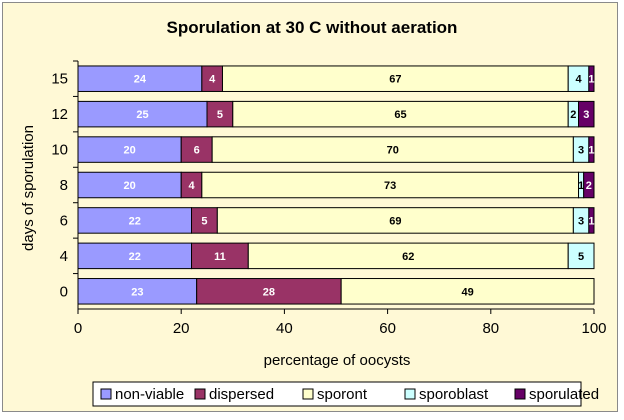  What do you see at coordinates (78, 328) in the screenshot?
I see `x-tick-label: 0` at bounding box center [78, 328].